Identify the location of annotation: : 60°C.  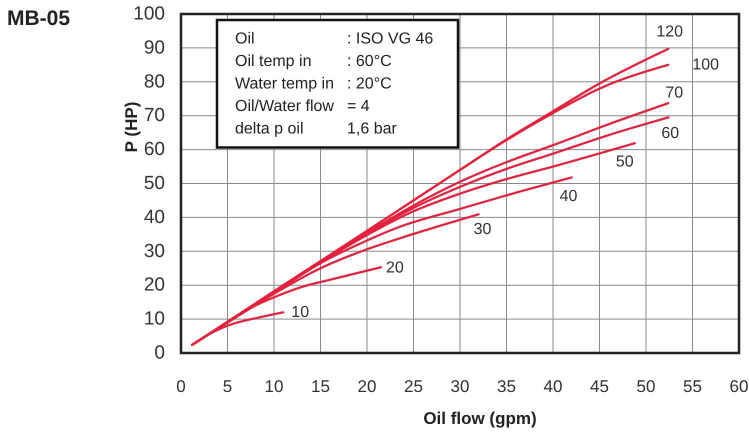
(369, 61).